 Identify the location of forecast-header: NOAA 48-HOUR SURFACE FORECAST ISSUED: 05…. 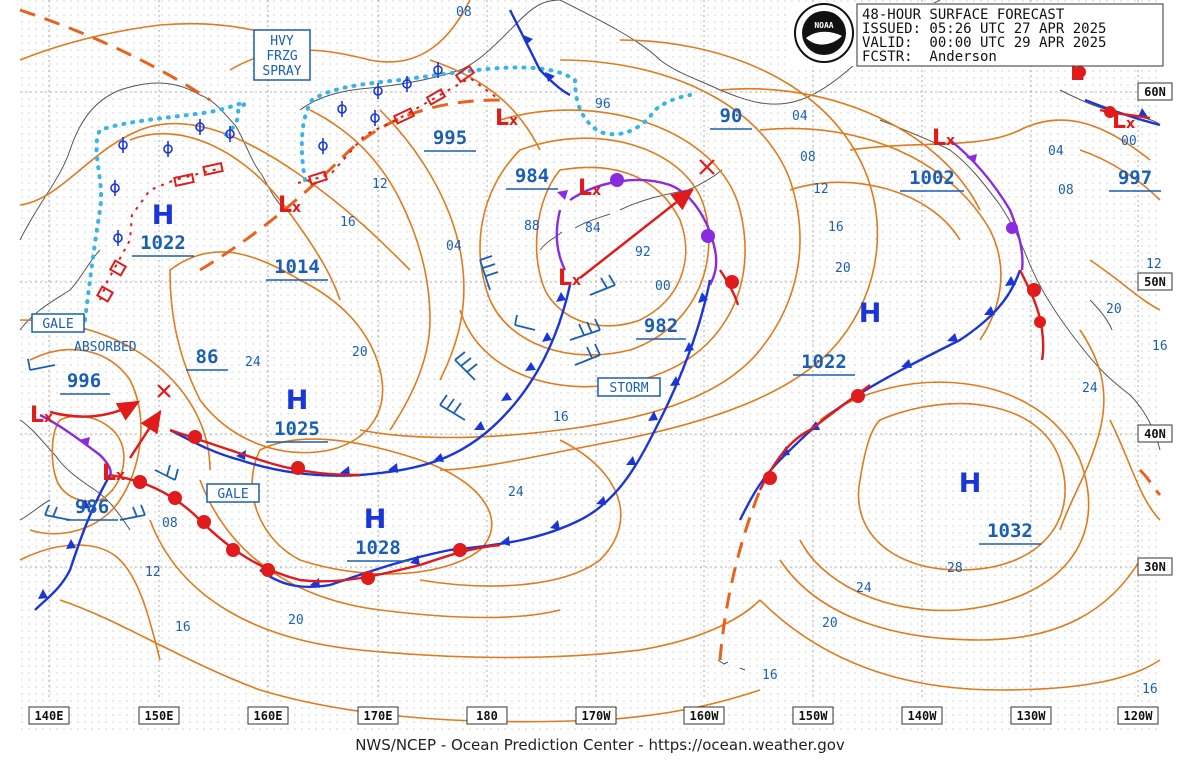
(980, 35).